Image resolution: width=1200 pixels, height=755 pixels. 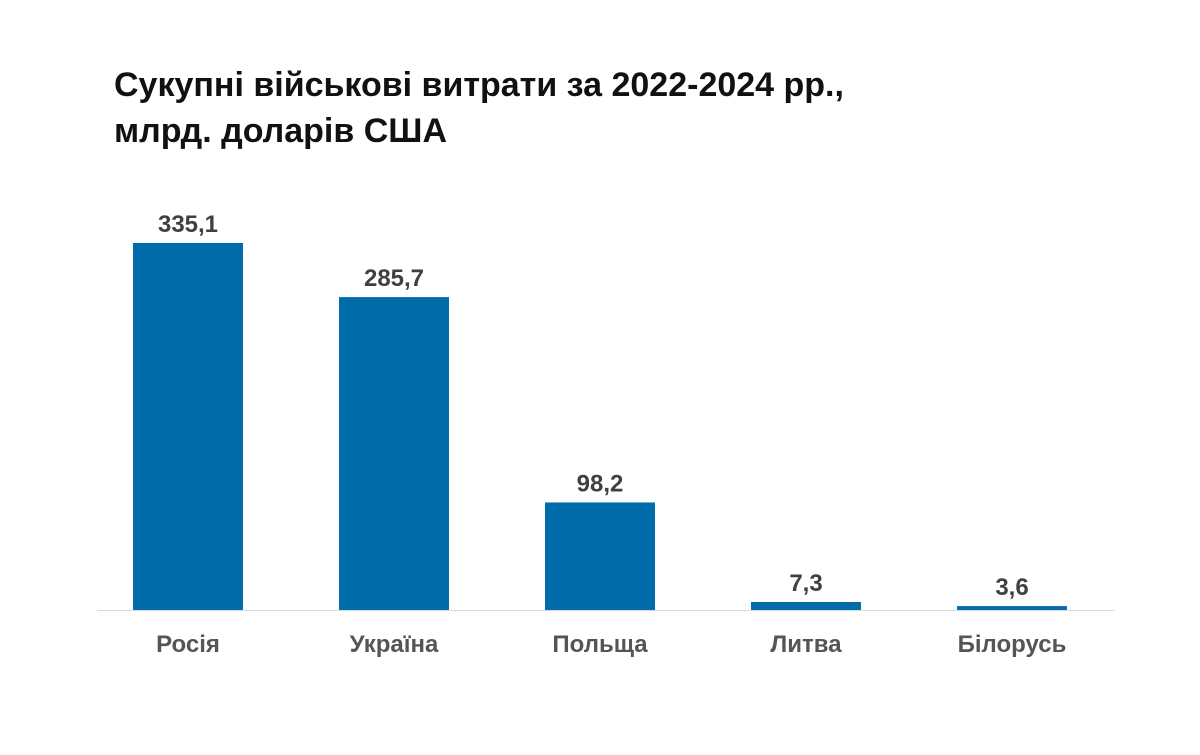 I want to click on value-label-0: 335,1, so click(x=188, y=224).